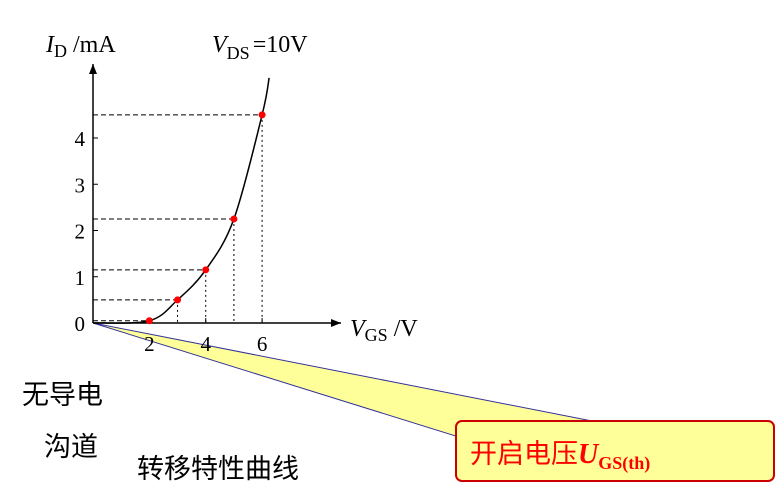 The height and width of the screenshot is (491, 777). Describe the element at coordinates (218, 469) in the screenshot. I see `caption: 转移特性曲线` at that location.